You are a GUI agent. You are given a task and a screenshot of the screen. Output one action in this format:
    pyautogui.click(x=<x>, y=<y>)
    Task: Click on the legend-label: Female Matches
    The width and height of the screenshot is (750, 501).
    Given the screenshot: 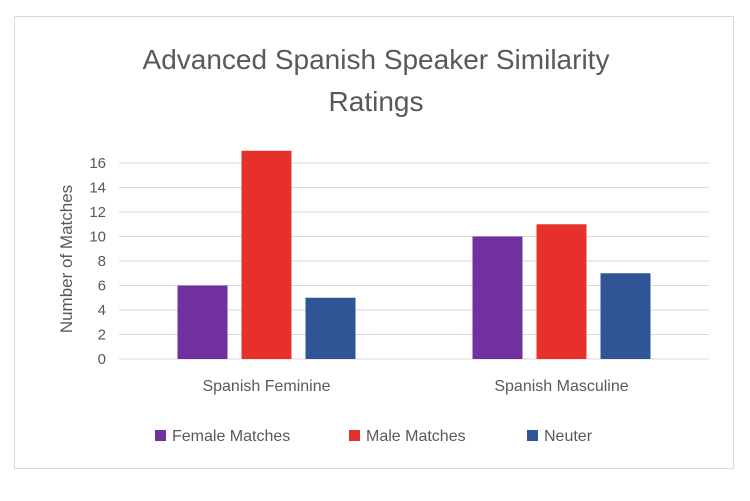 What is the action you would take?
    pyautogui.click(x=231, y=436)
    